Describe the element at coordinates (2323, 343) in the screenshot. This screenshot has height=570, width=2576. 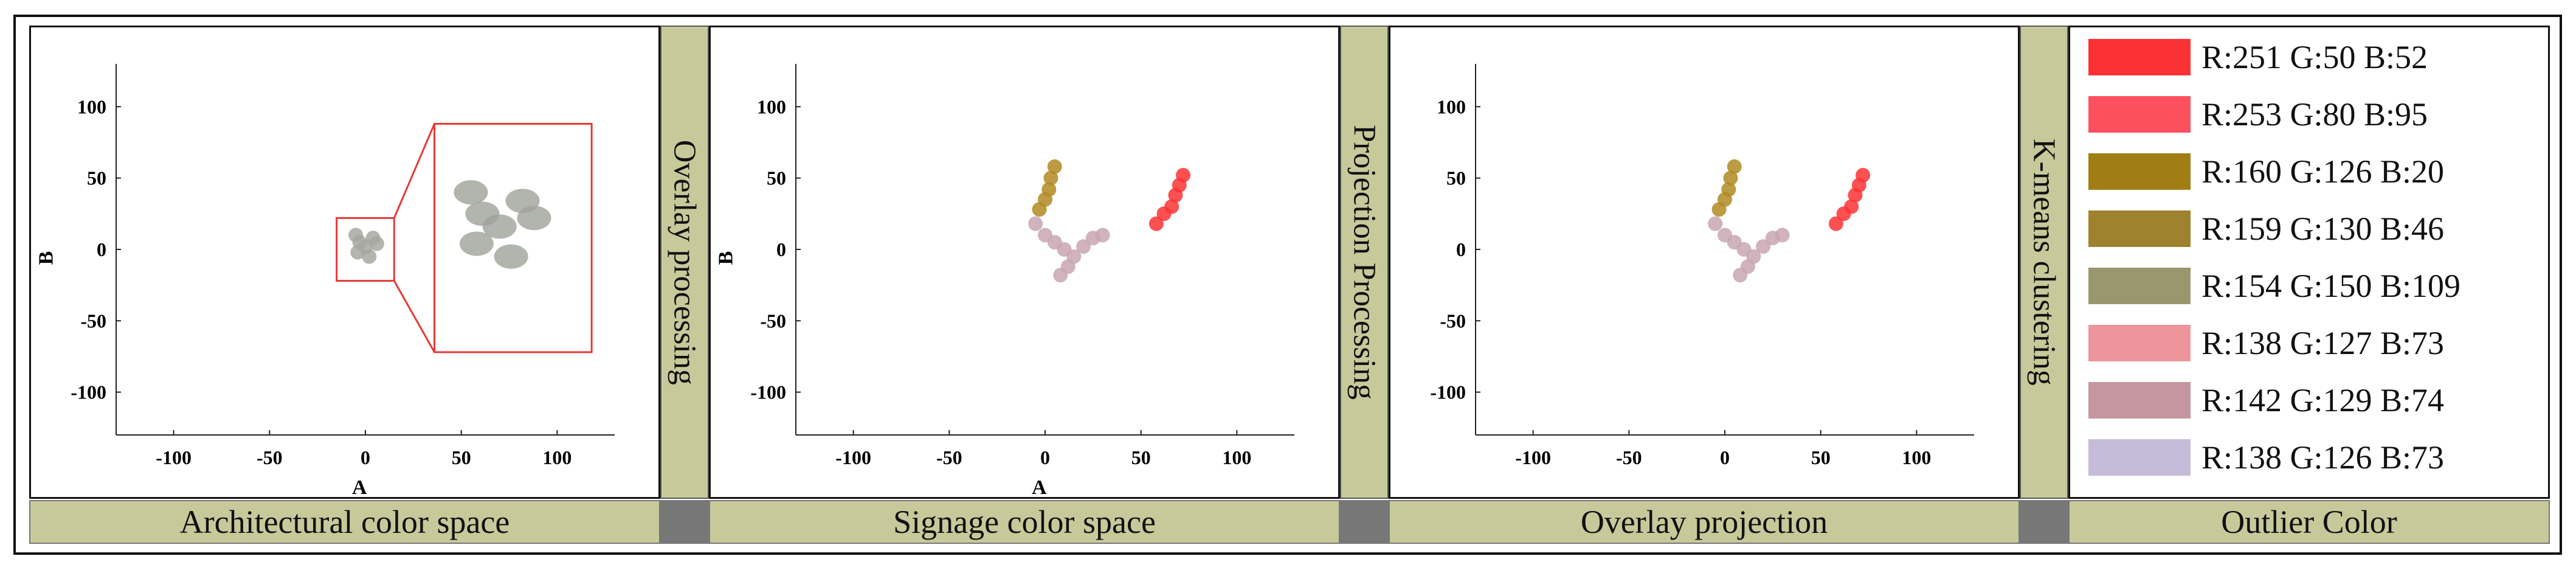
I see `legend-label: R:138 G:127 B:73` at that location.